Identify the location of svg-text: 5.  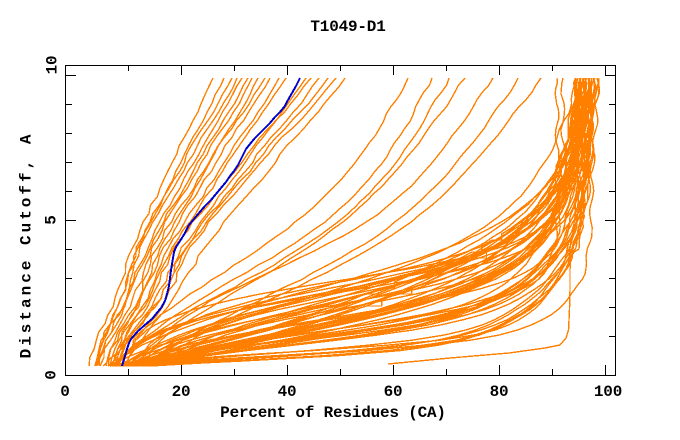
(52, 219).